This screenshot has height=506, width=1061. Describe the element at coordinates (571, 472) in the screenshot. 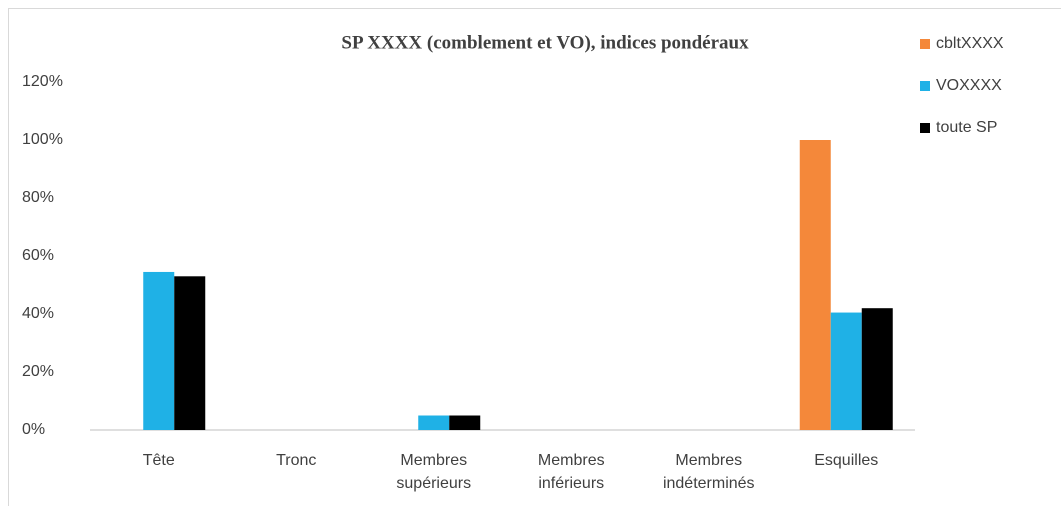

I see `x-tick-label: Membres inférieurs` at that location.